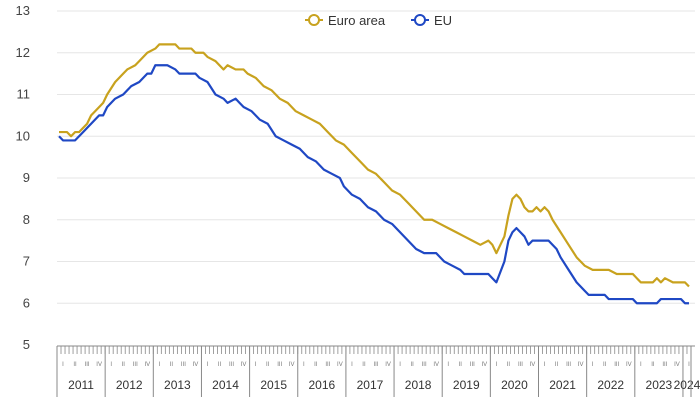 This screenshot has width=700, height=405. Describe the element at coordinates (466, 385) in the screenshot. I see `year-label: 2019` at that location.